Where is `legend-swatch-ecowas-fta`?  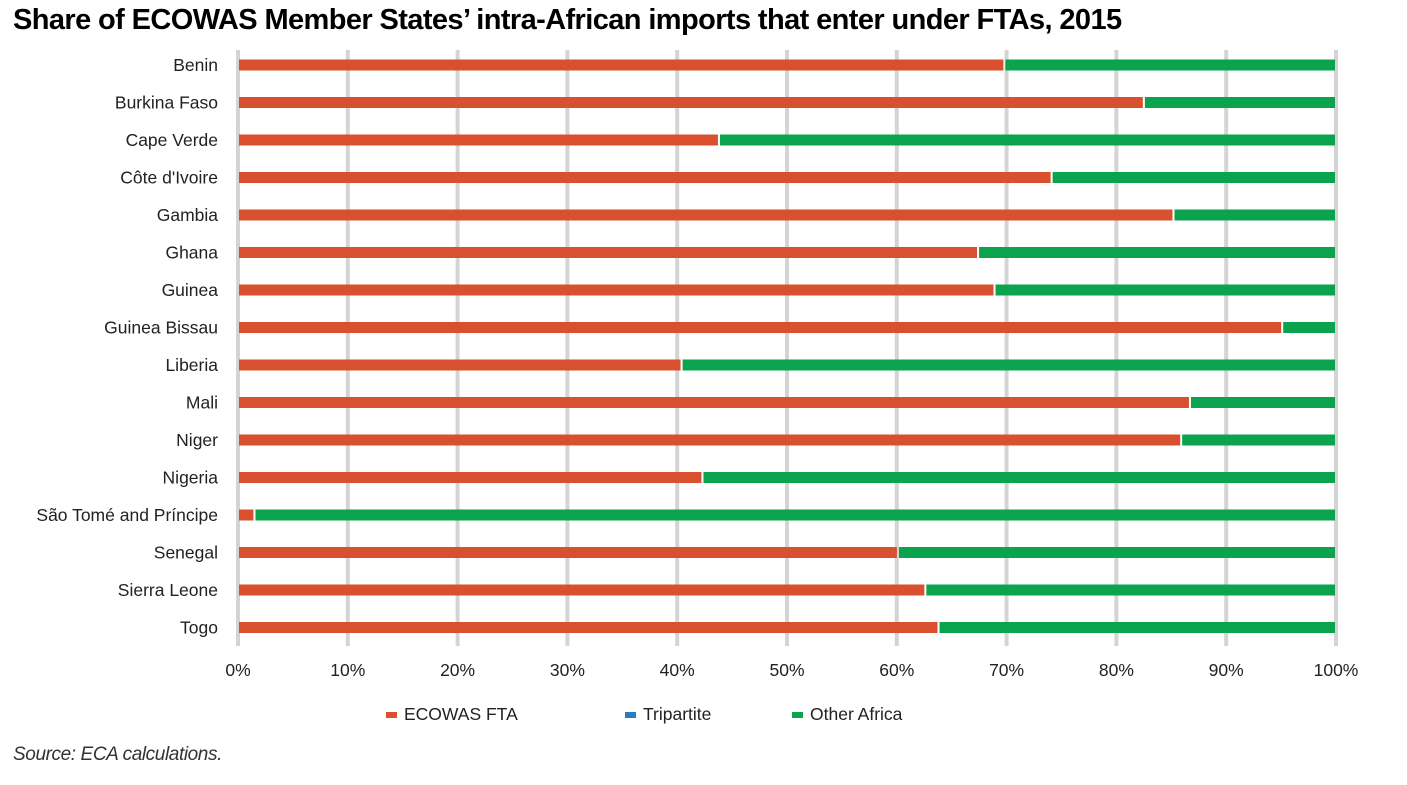
legend-swatch-ecowas-fta is located at coordinates (391, 714).